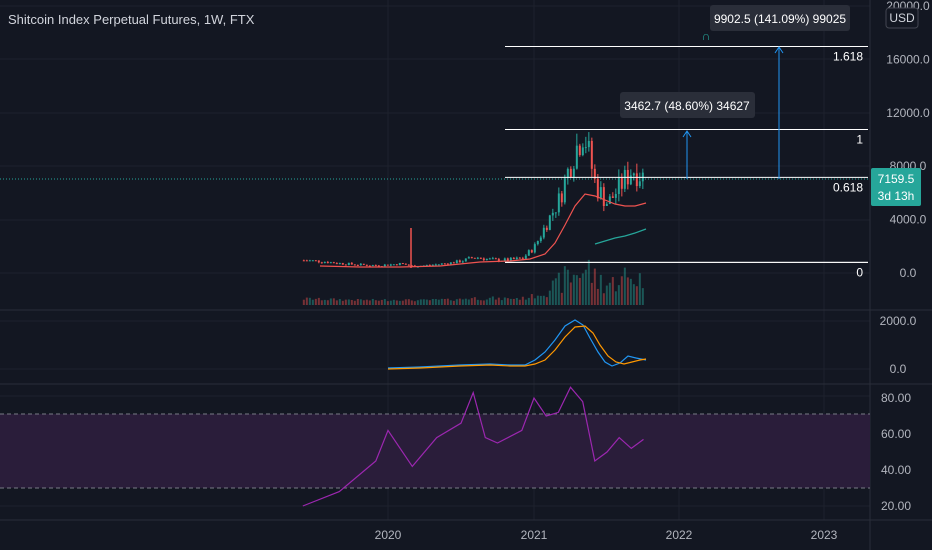  What do you see at coordinates (898, 321) in the screenshot?
I see `macd-tick-label: 2000.0` at bounding box center [898, 321].